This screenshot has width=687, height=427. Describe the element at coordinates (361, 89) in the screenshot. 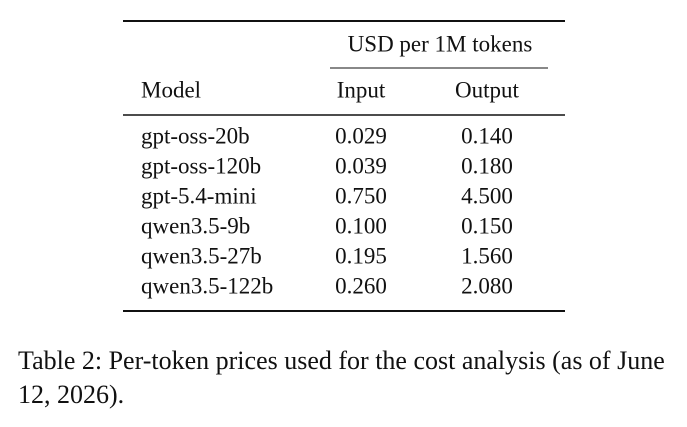

I see `column-header: Input` at that location.